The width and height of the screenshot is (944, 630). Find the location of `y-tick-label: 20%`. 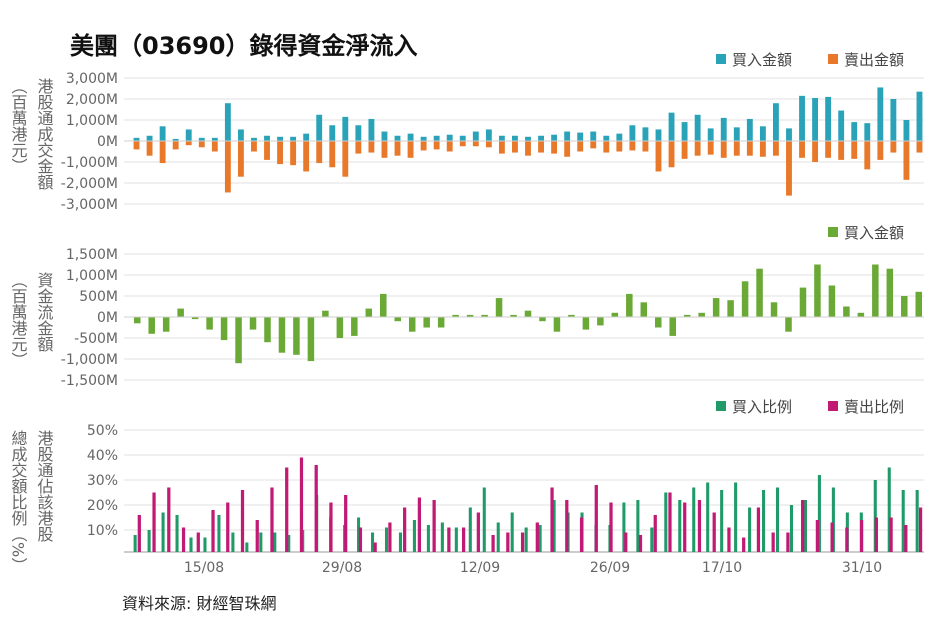

y-tick-label: 20% is located at coordinates (102, 506).